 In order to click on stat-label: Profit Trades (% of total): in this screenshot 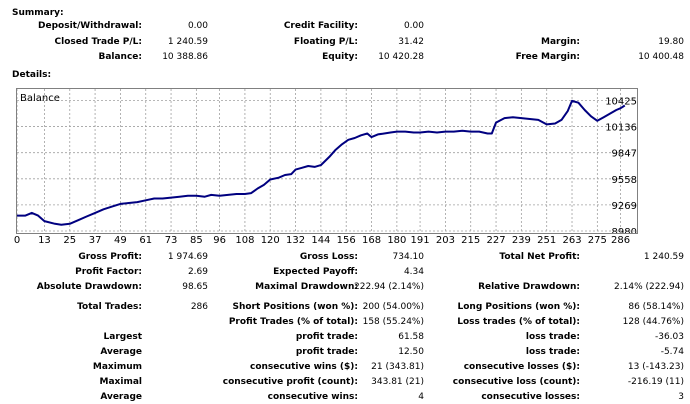, I will do `click(293, 322)`.